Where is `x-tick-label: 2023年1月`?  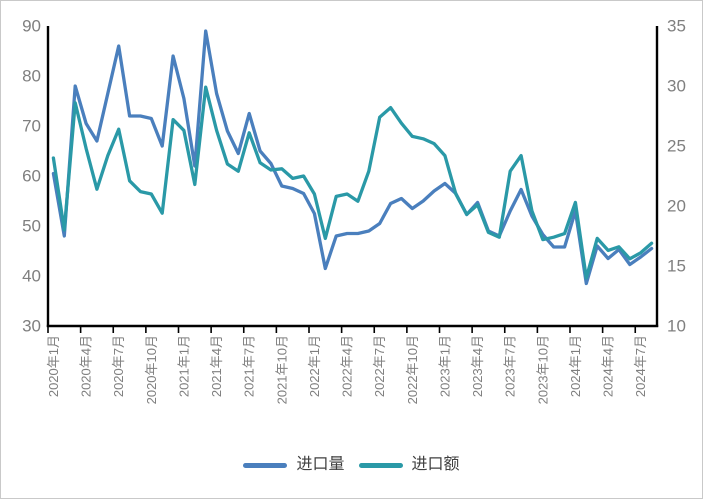 x-tick-label: 2023年1月 is located at coordinates (444, 366).